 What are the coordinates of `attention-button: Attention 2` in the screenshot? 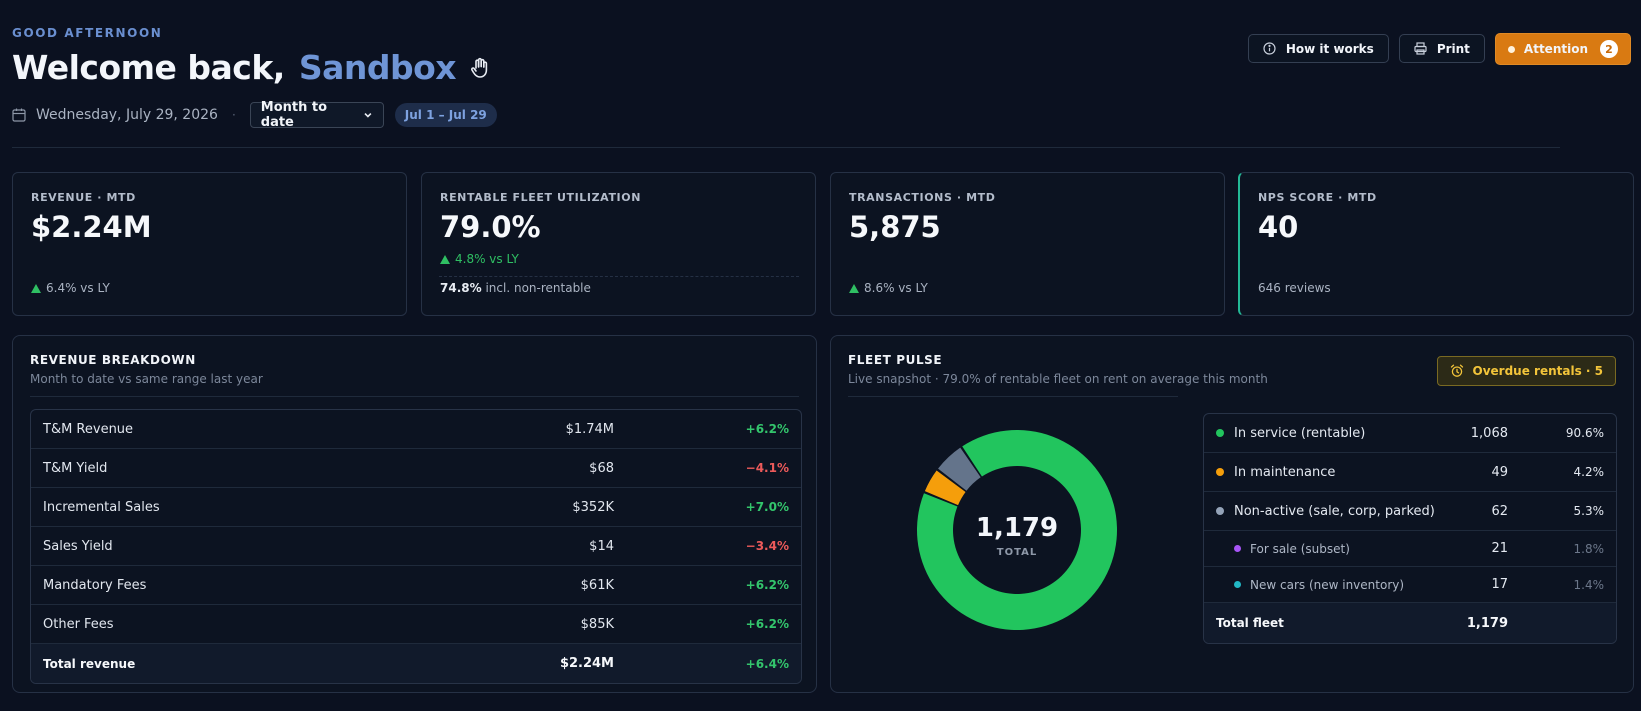 It's located at (1562, 49).